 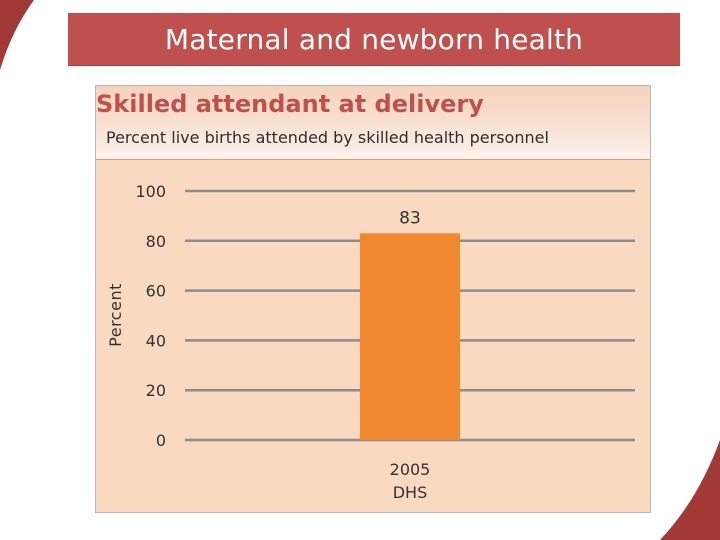 I want to click on x-tick-label: 2005, so click(x=410, y=469).